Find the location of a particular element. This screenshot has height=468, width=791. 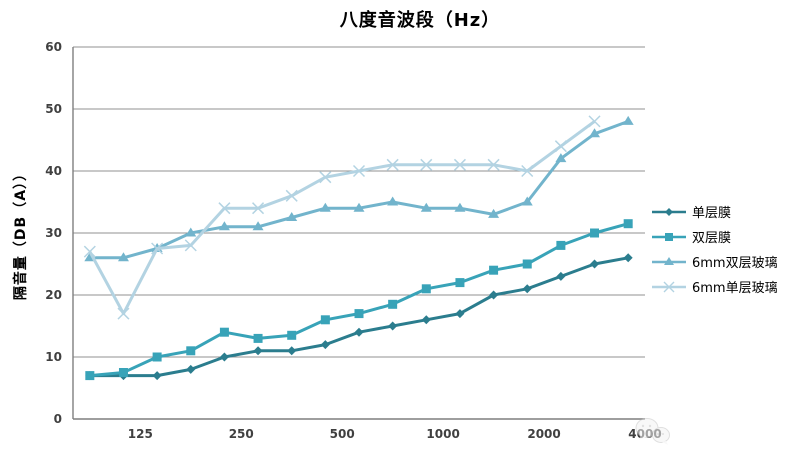

y-tick-label: 30 is located at coordinates (53, 233).